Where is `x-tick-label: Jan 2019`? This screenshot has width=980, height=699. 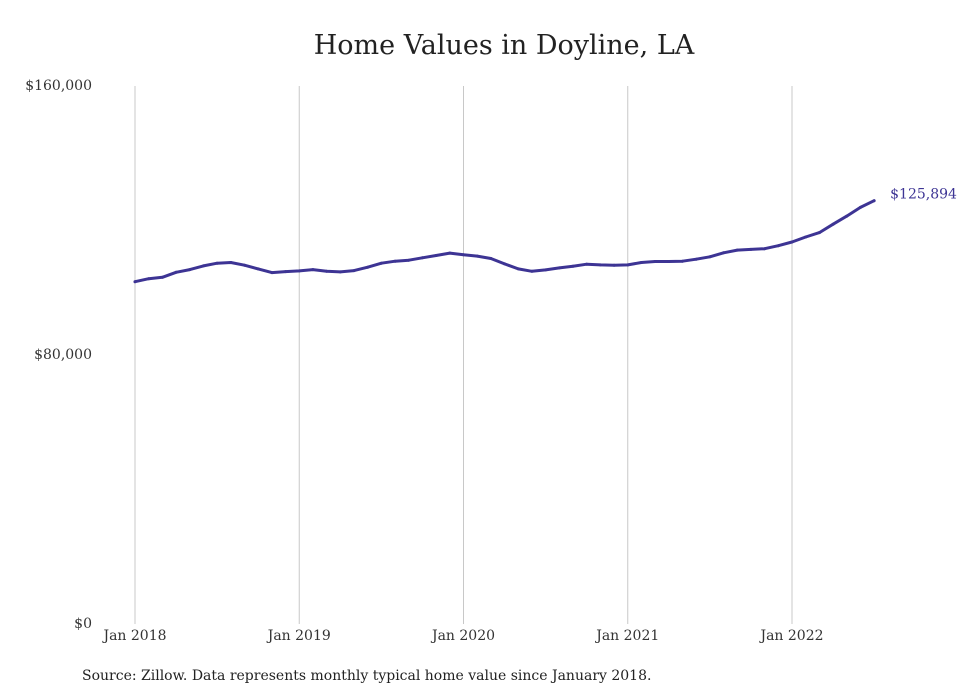
x-tick-label: Jan 2019 is located at coordinates (298, 636).